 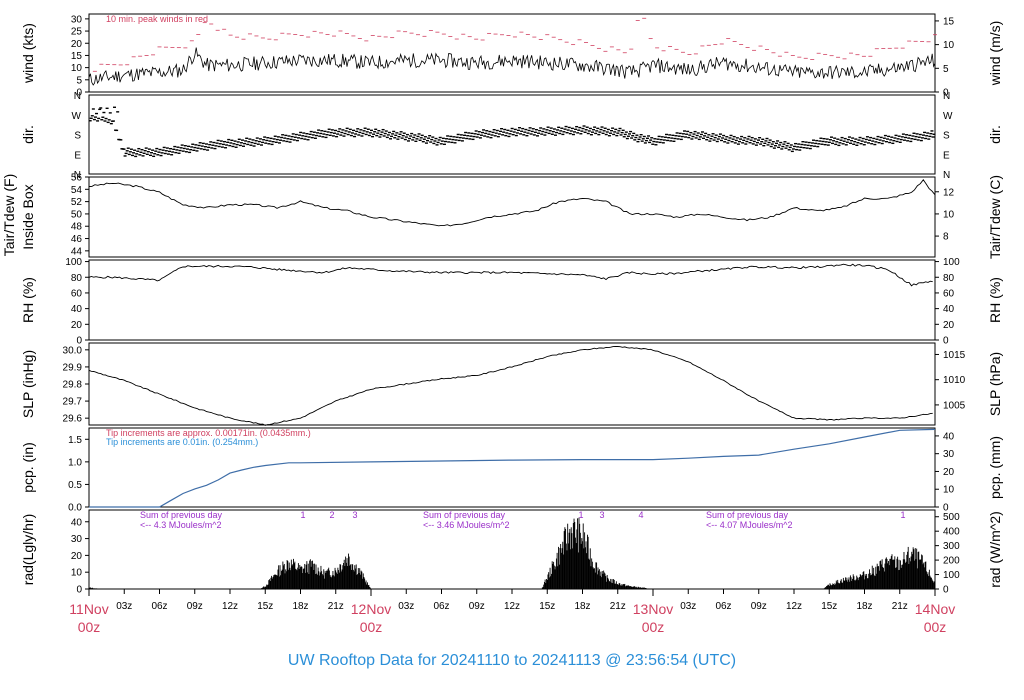 I want to click on x-day-label: 12Nov, so click(x=371, y=609).